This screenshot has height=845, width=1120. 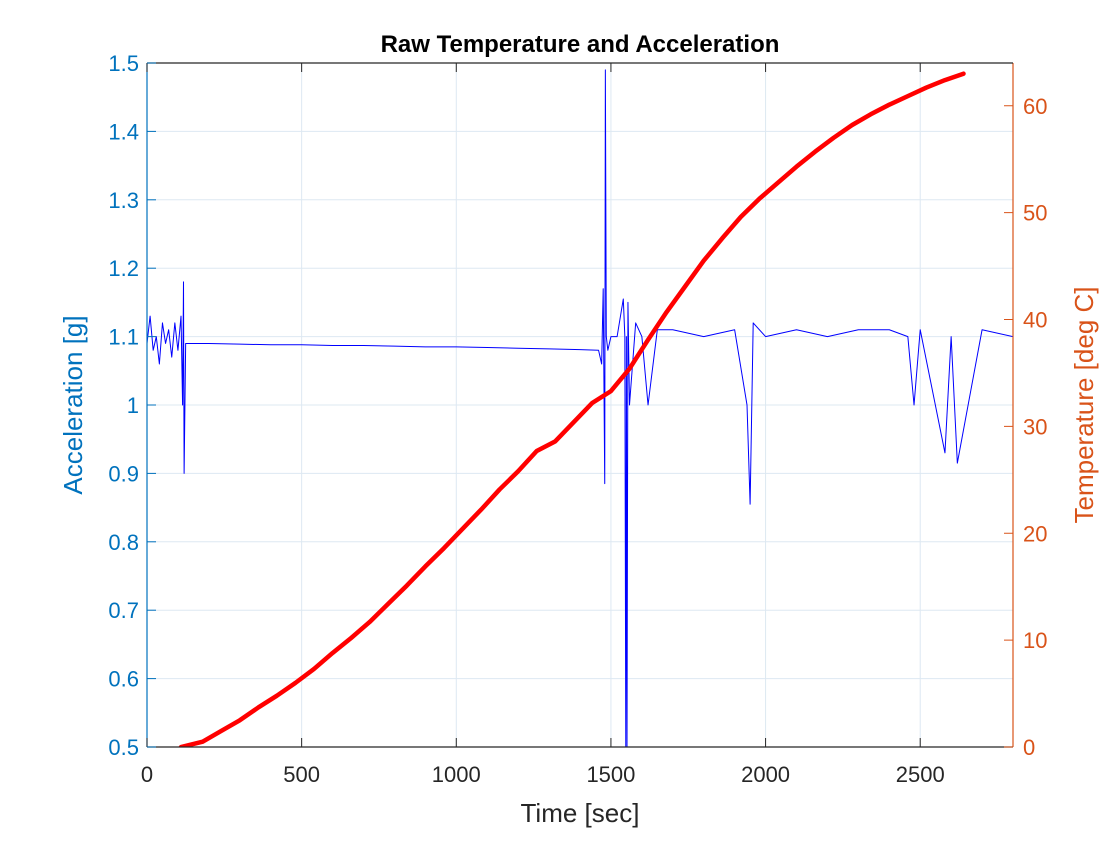 What do you see at coordinates (580, 813) in the screenshot?
I see `x-axis-label: Time [sec]` at bounding box center [580, 813].